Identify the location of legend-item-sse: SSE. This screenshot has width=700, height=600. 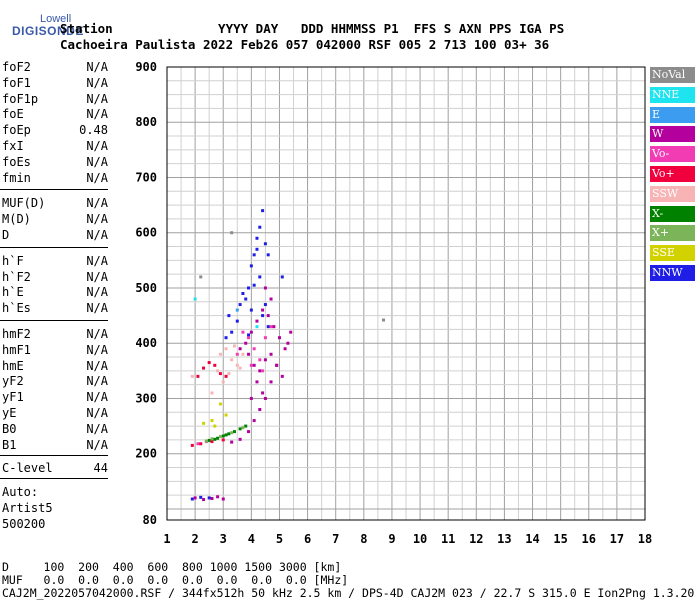
(672, 253).